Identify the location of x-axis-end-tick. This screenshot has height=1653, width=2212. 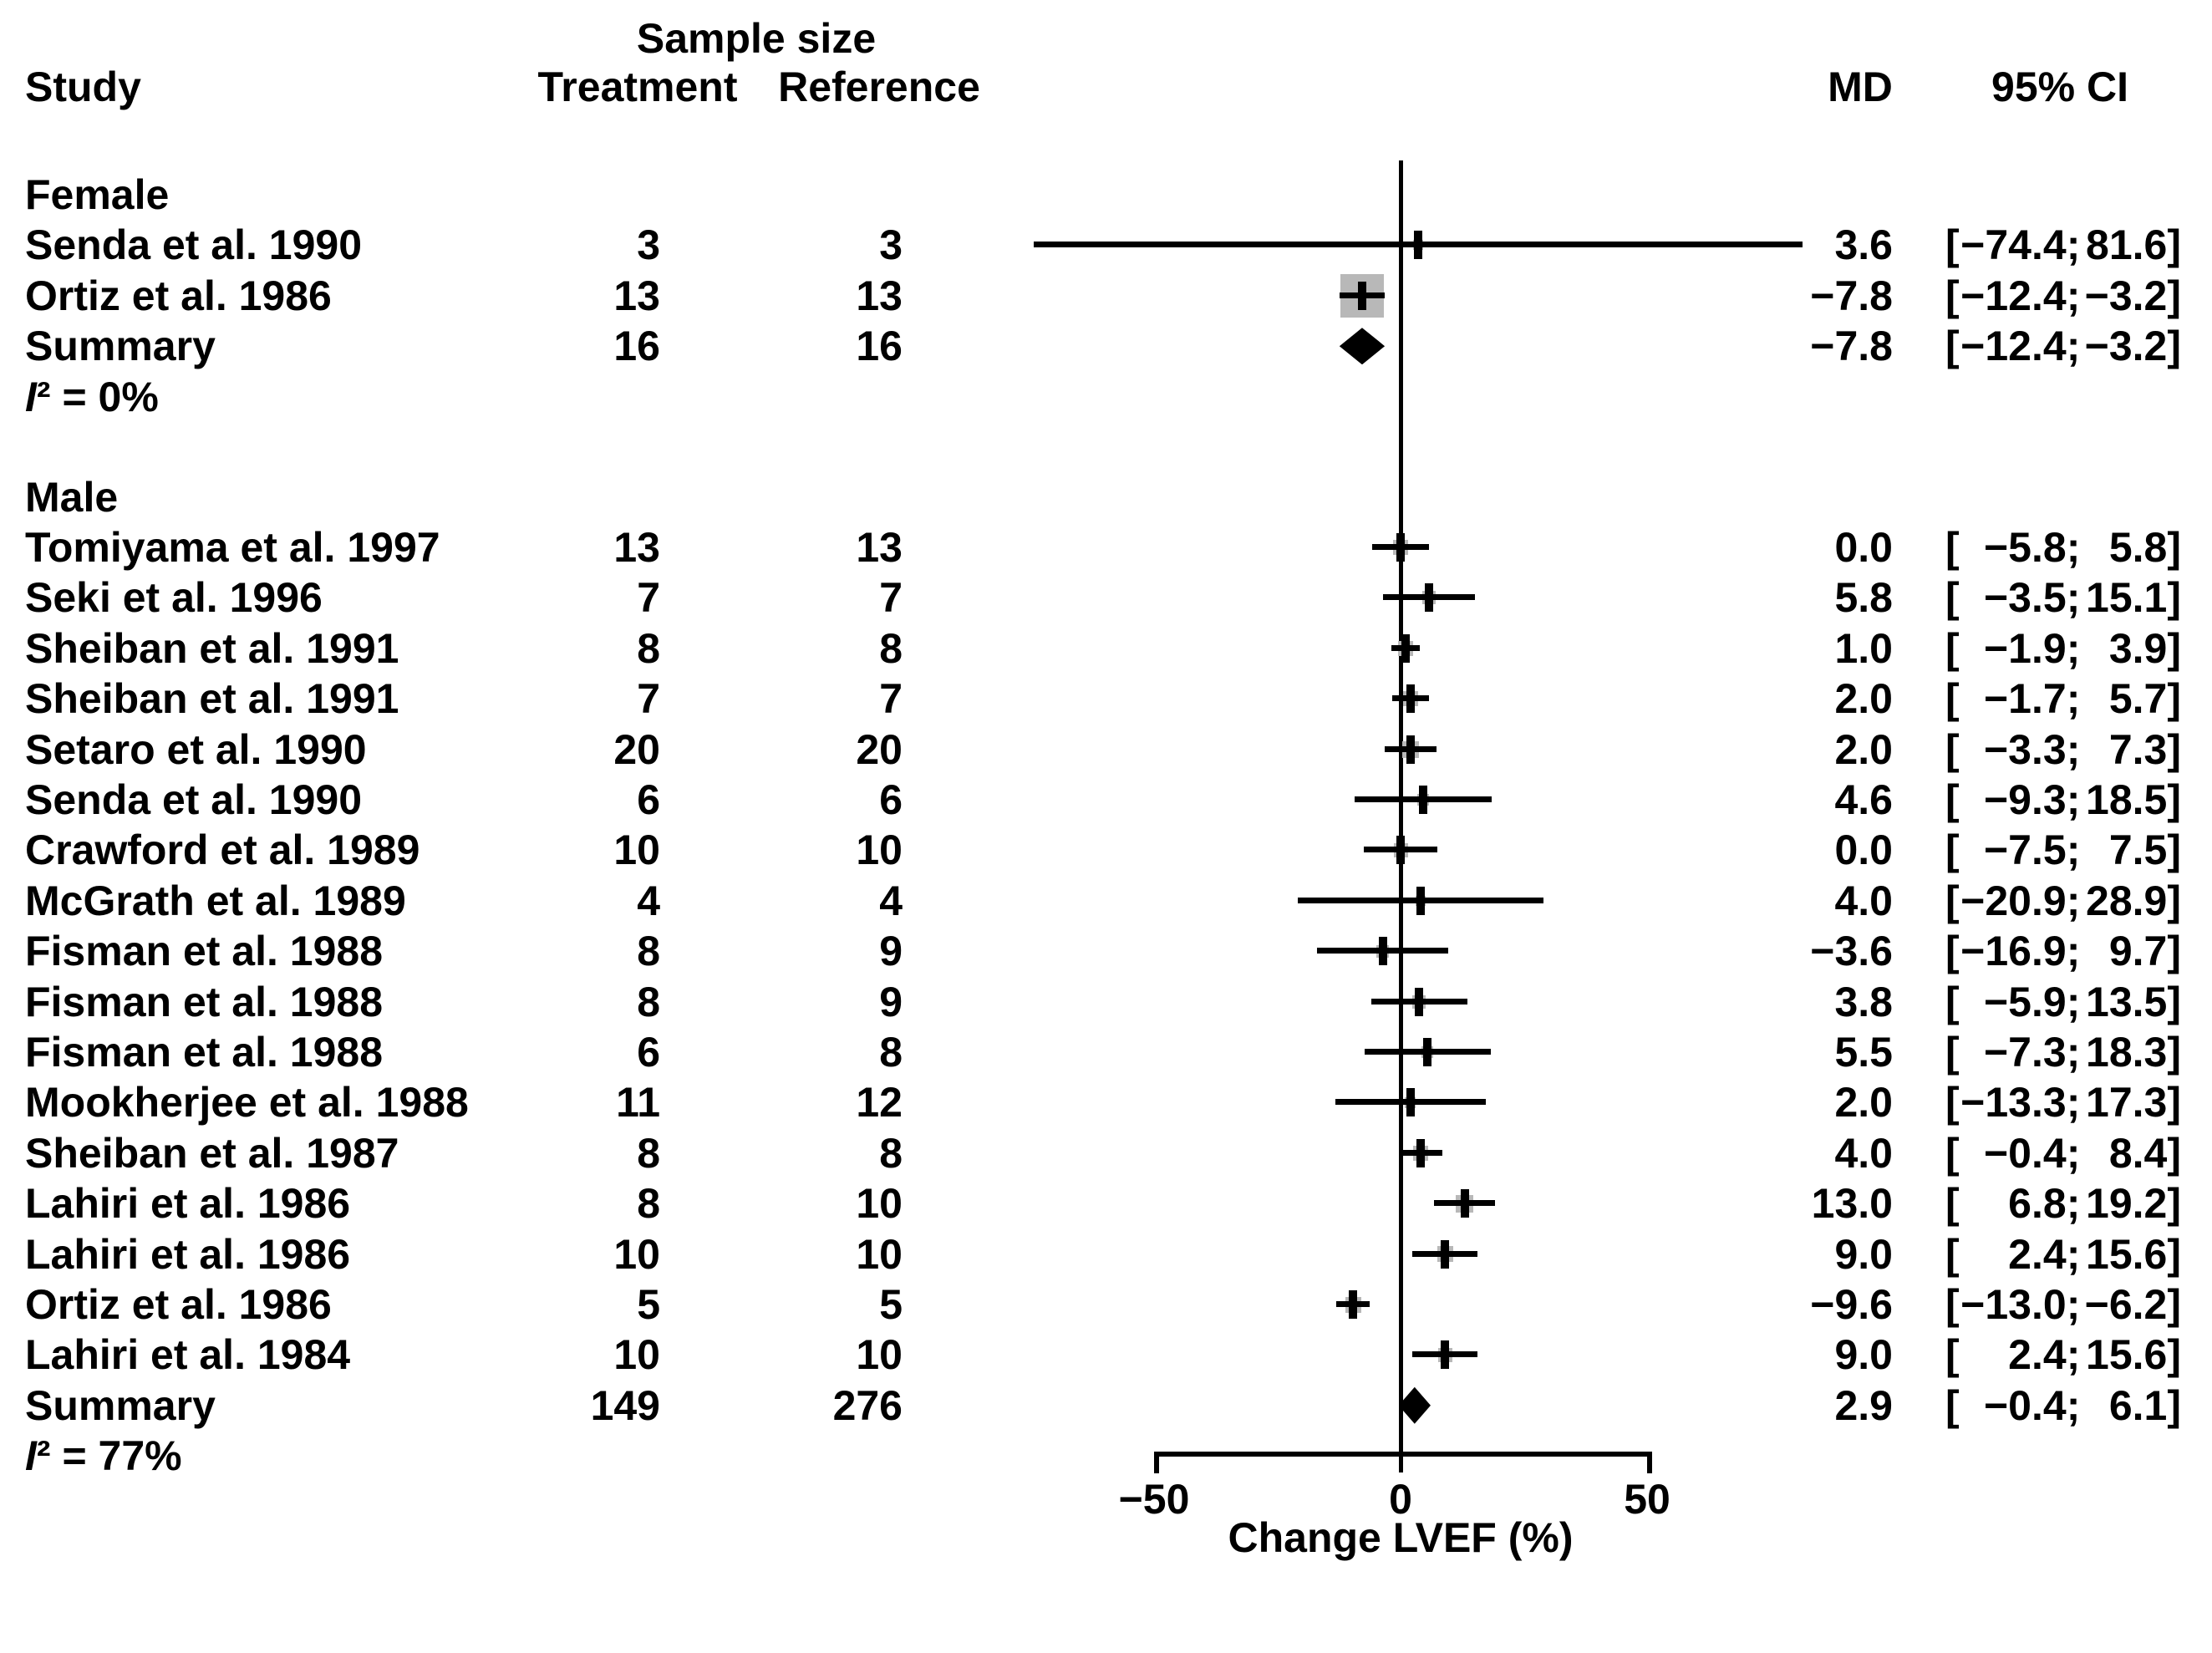
(1156, 1462).